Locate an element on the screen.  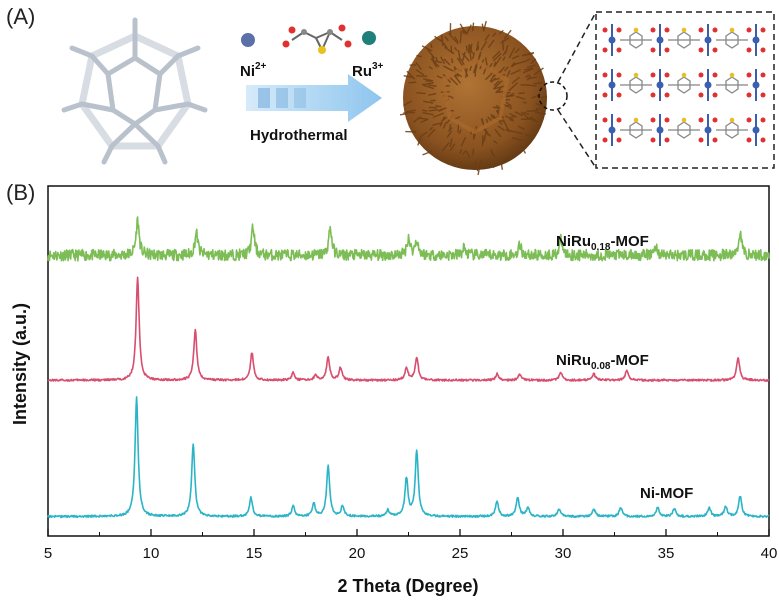
x-axis-title: 2 Theta (Degree) is located at coordinates (407, 586).